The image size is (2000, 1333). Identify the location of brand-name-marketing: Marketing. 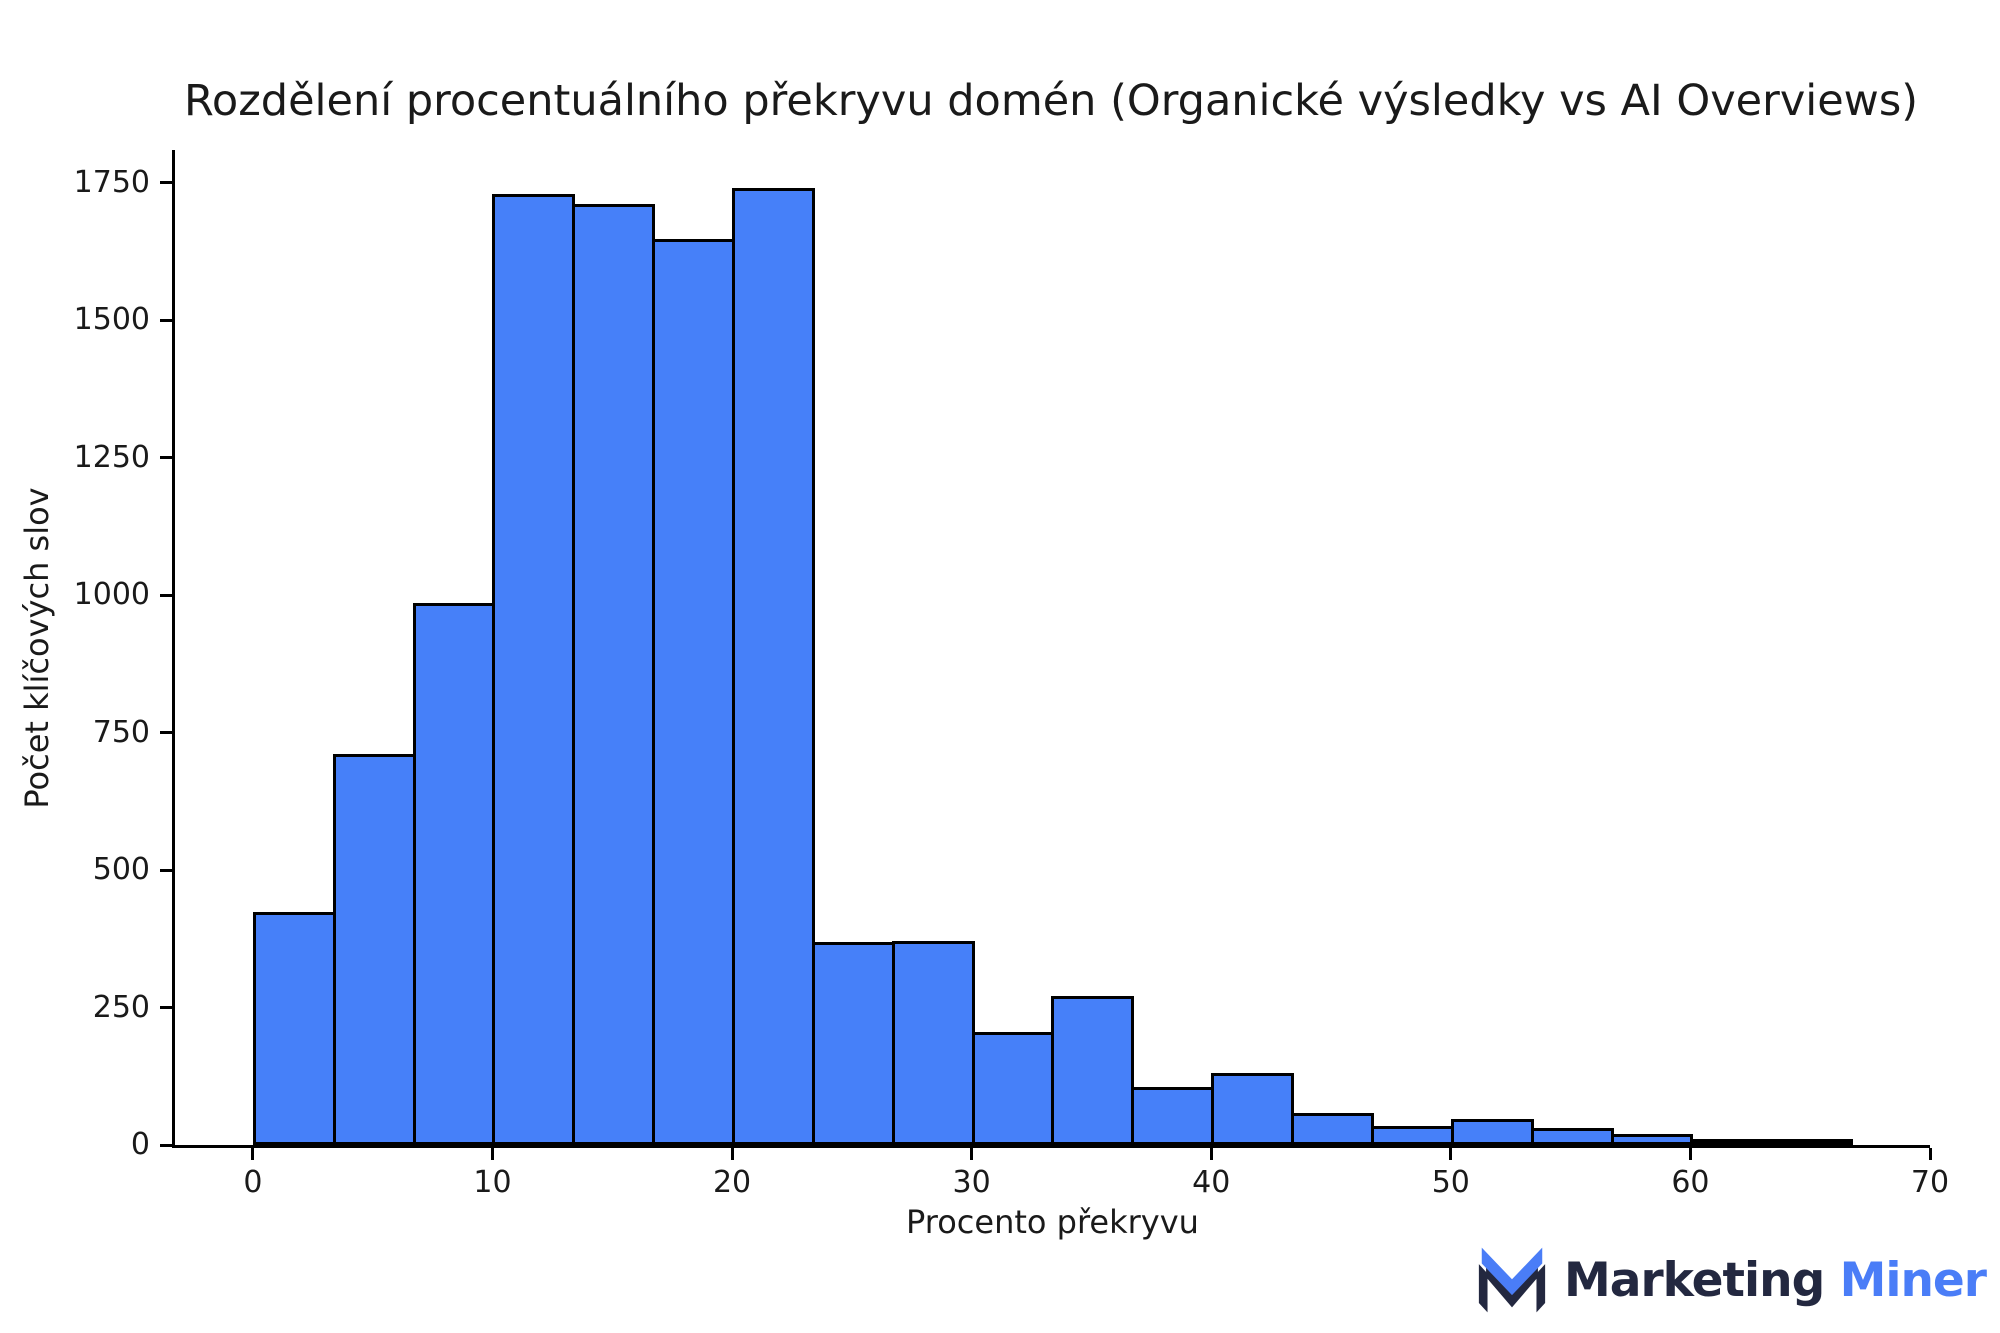
(1694, 1280).